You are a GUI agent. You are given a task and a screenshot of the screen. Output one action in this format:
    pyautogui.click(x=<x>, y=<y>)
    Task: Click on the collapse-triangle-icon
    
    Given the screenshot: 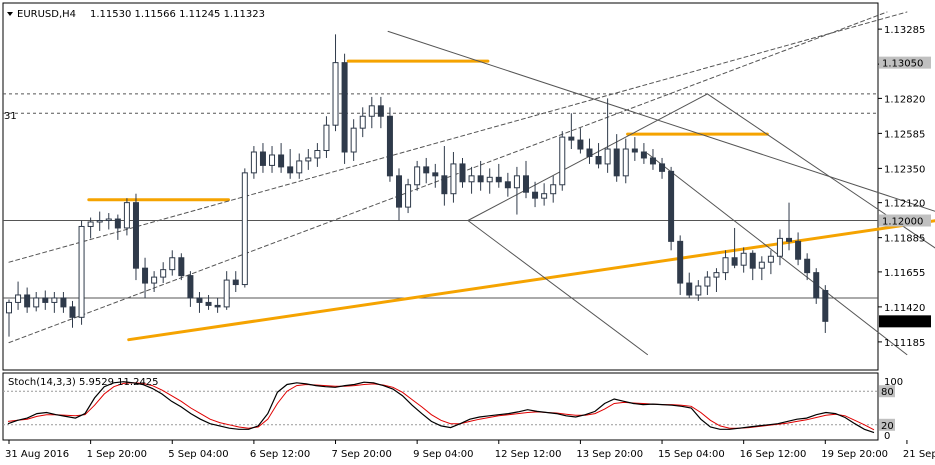 What is the action you would take?
    pyautogui.click(x=10, y=14)
    